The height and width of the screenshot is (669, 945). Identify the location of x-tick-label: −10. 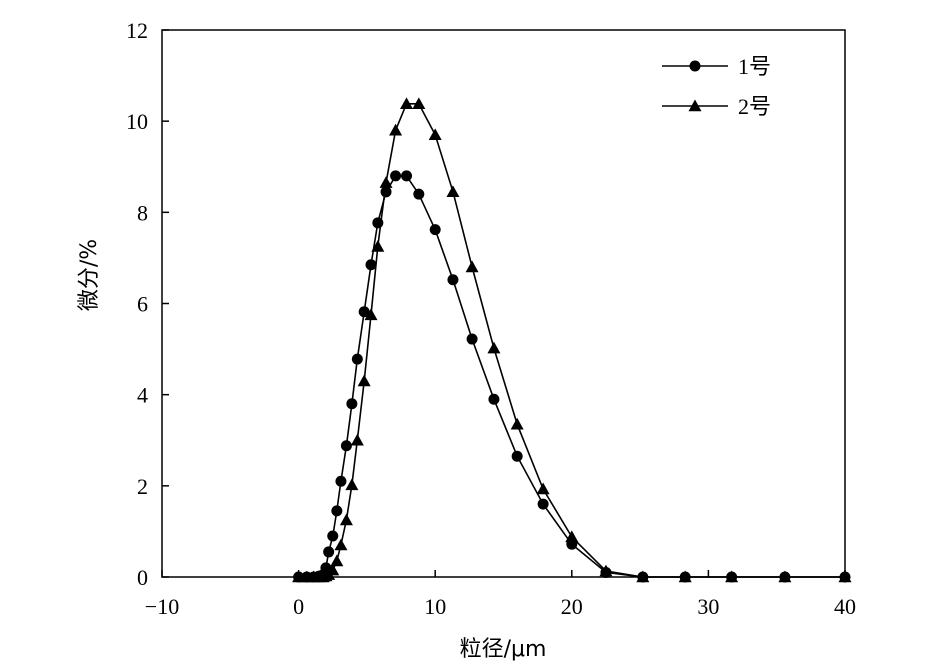
(162, 606).